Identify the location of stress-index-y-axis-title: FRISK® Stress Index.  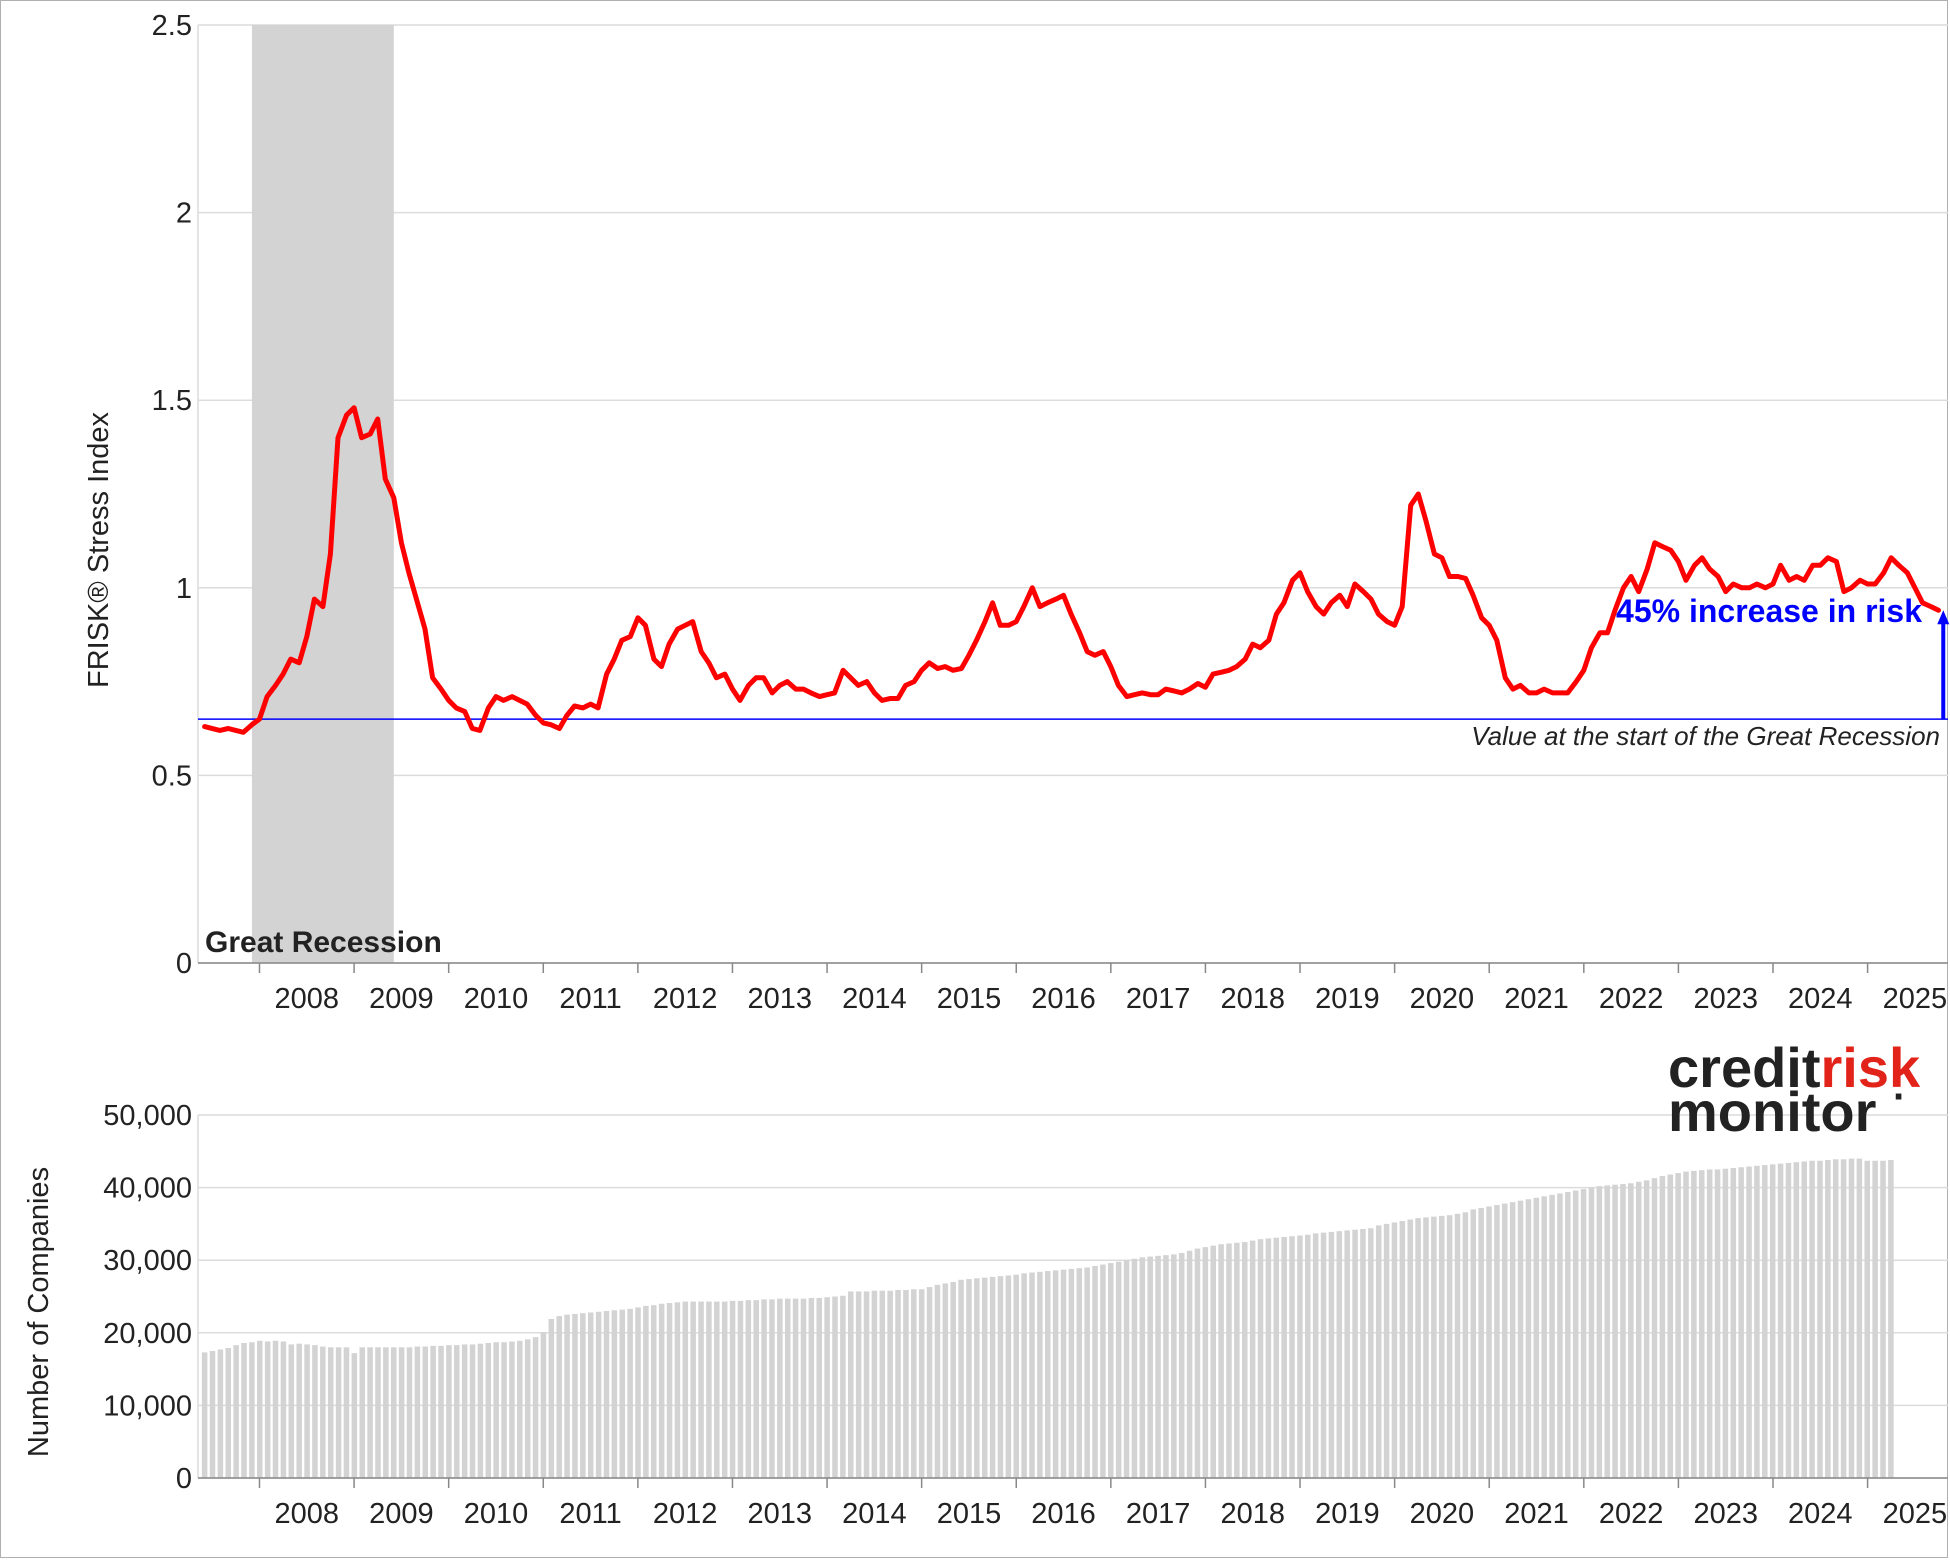
(99, 549).